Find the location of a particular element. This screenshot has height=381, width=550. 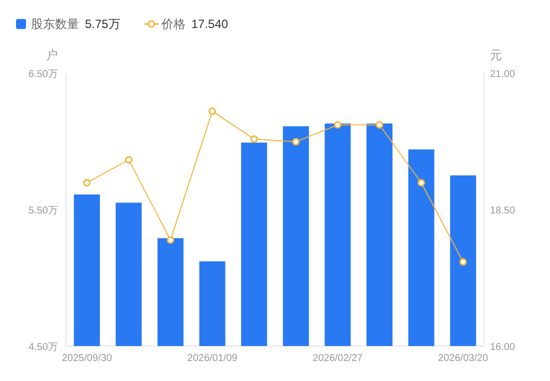

legend-label: 价格 is located at coordinates (173, 24).